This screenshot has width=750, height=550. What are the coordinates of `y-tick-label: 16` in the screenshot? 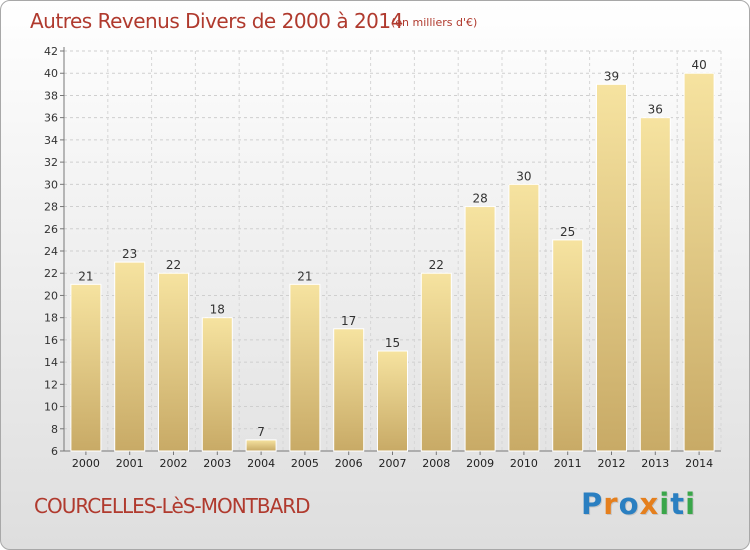 It's located at (51, 340).